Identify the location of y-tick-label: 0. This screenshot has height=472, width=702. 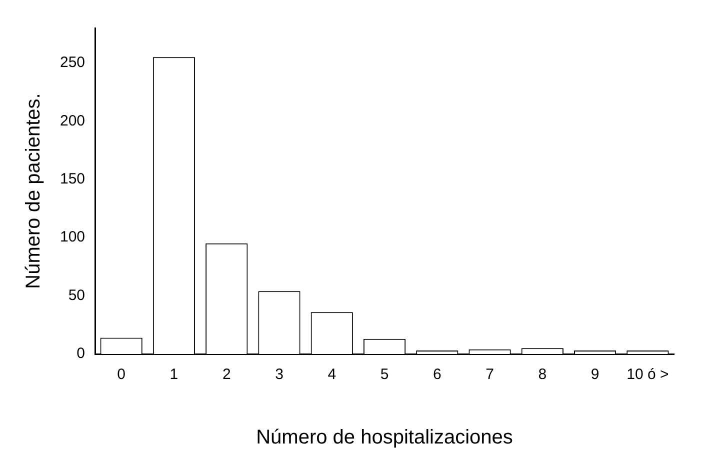
(81, 353).